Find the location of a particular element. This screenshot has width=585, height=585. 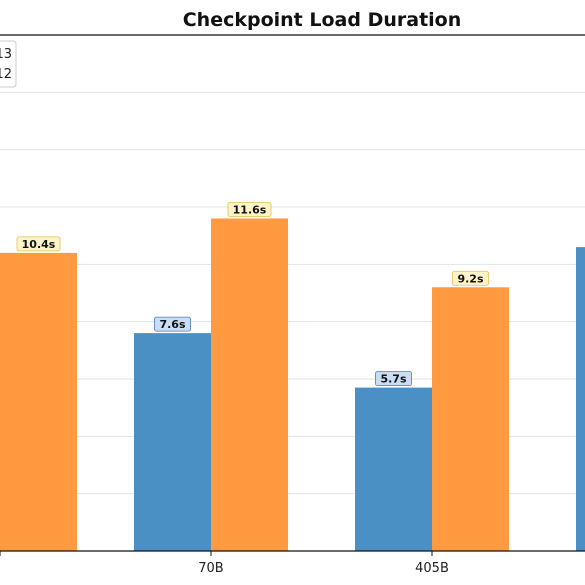

value-label: 5.7s is located at coordinates (393, 379).